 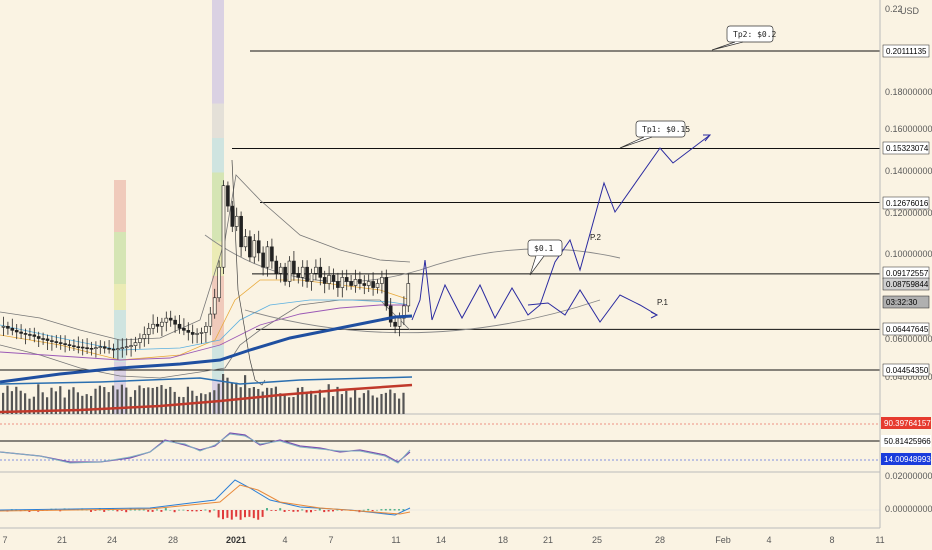 I want to click on callout-box, so click(x=545, y=248).